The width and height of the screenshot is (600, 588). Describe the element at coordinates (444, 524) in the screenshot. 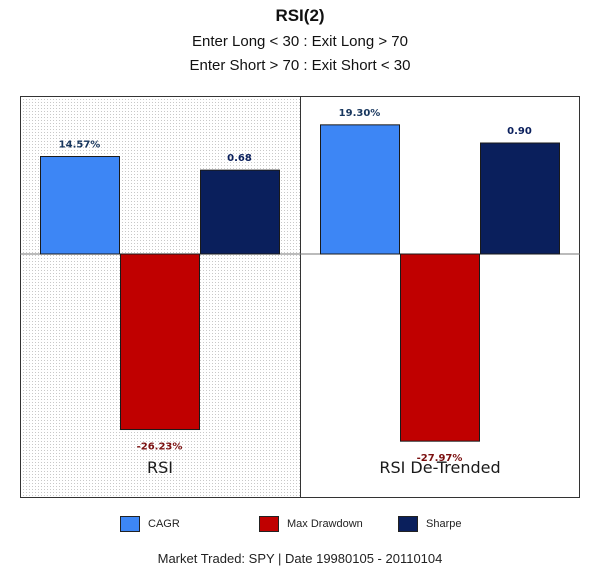

I see `legend-label-sharpe: Sharpe` at that location.